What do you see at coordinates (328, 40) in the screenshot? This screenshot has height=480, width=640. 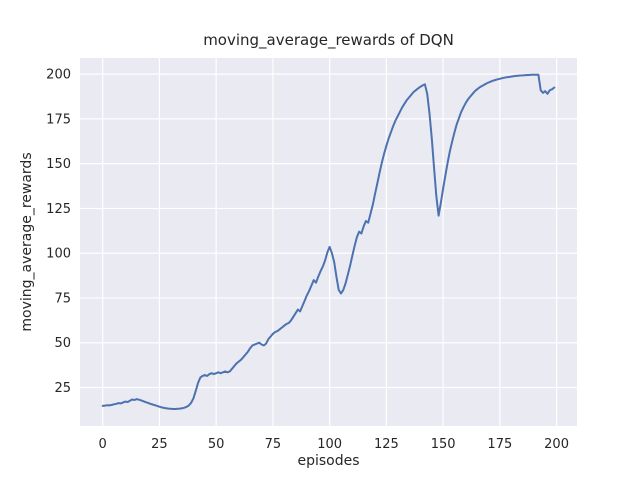 I see `chart-title: moving_average_rewards of DQN` at bounding box center [328, 40].